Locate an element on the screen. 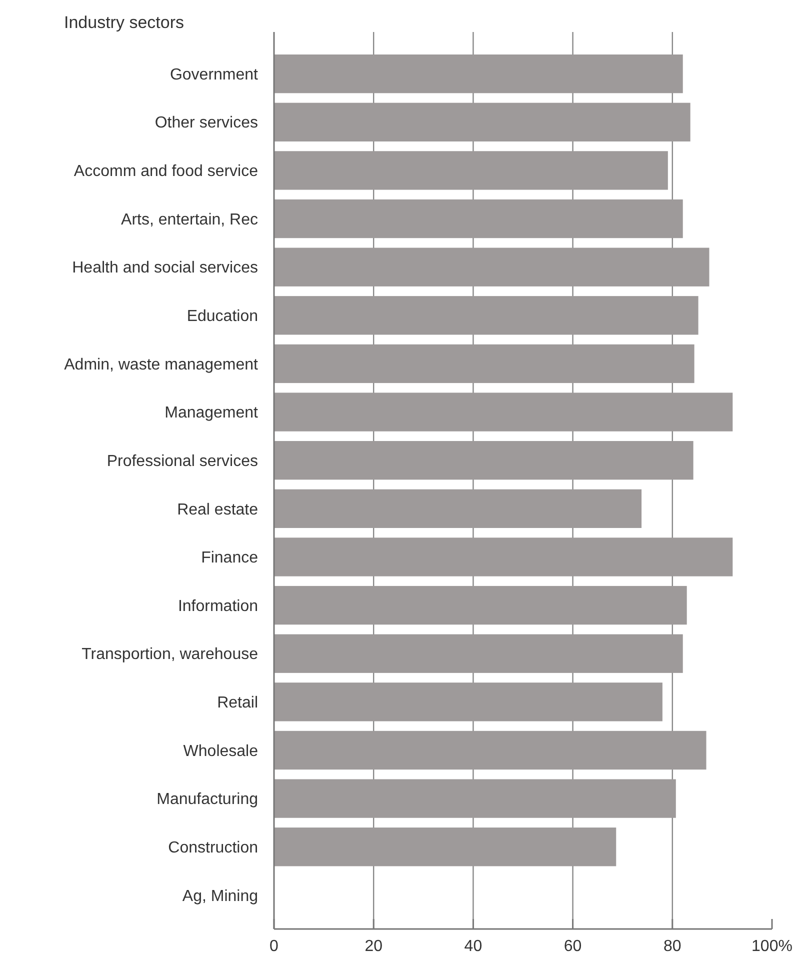 This screenshot has height=971, width=794. y-tick-label: Health and social services is located at coordinates (165, 268).